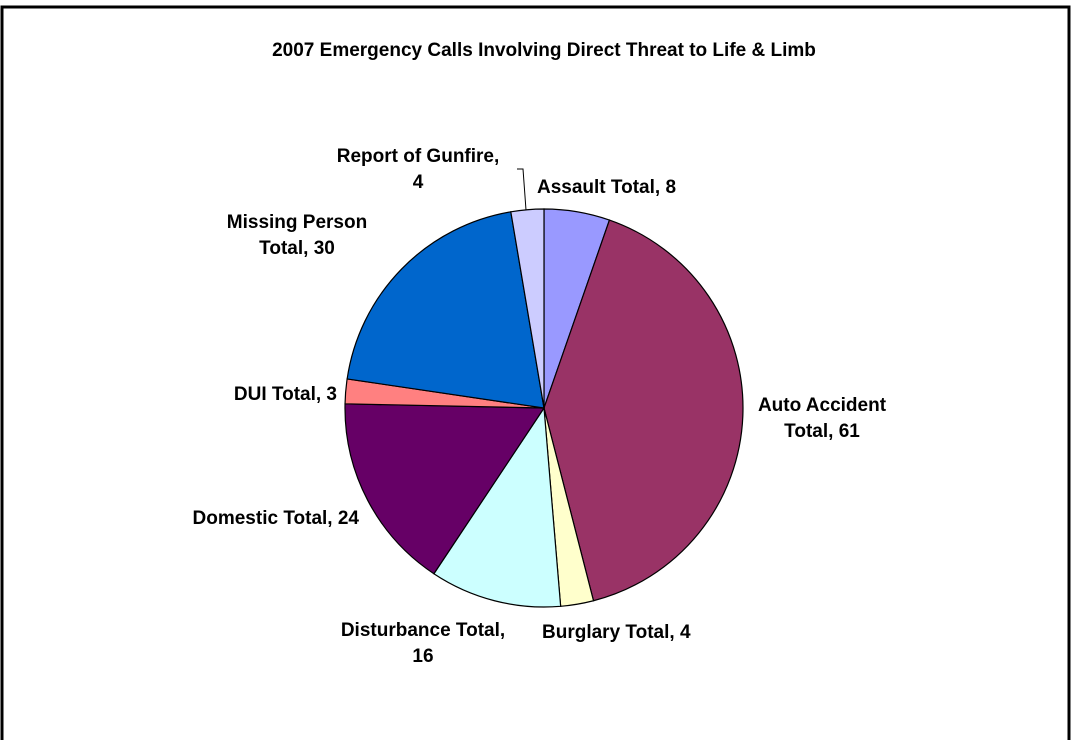 Image resolution: width=1071 pixels, height=745 pixels. What do you see at coordinates (445, 310) in the screenshot?
I see `pie-slice-missing-person-total` at bounding box center [445, 310].